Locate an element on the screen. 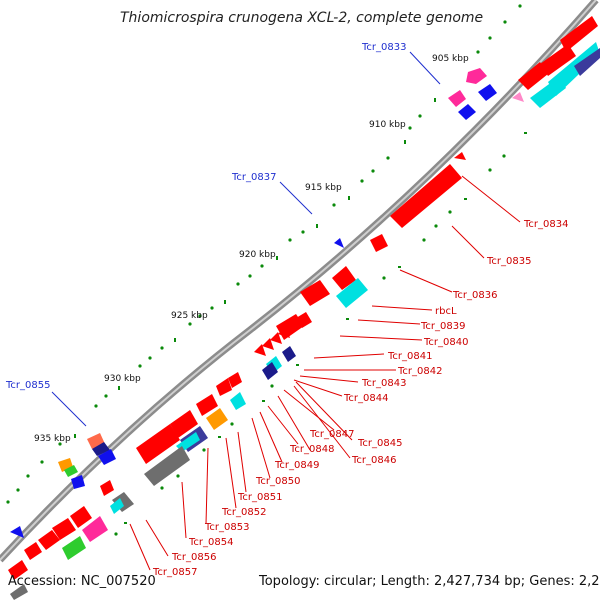  gene-label-tcr0853: Tcr_0853 is located at coordinates (226, 527).